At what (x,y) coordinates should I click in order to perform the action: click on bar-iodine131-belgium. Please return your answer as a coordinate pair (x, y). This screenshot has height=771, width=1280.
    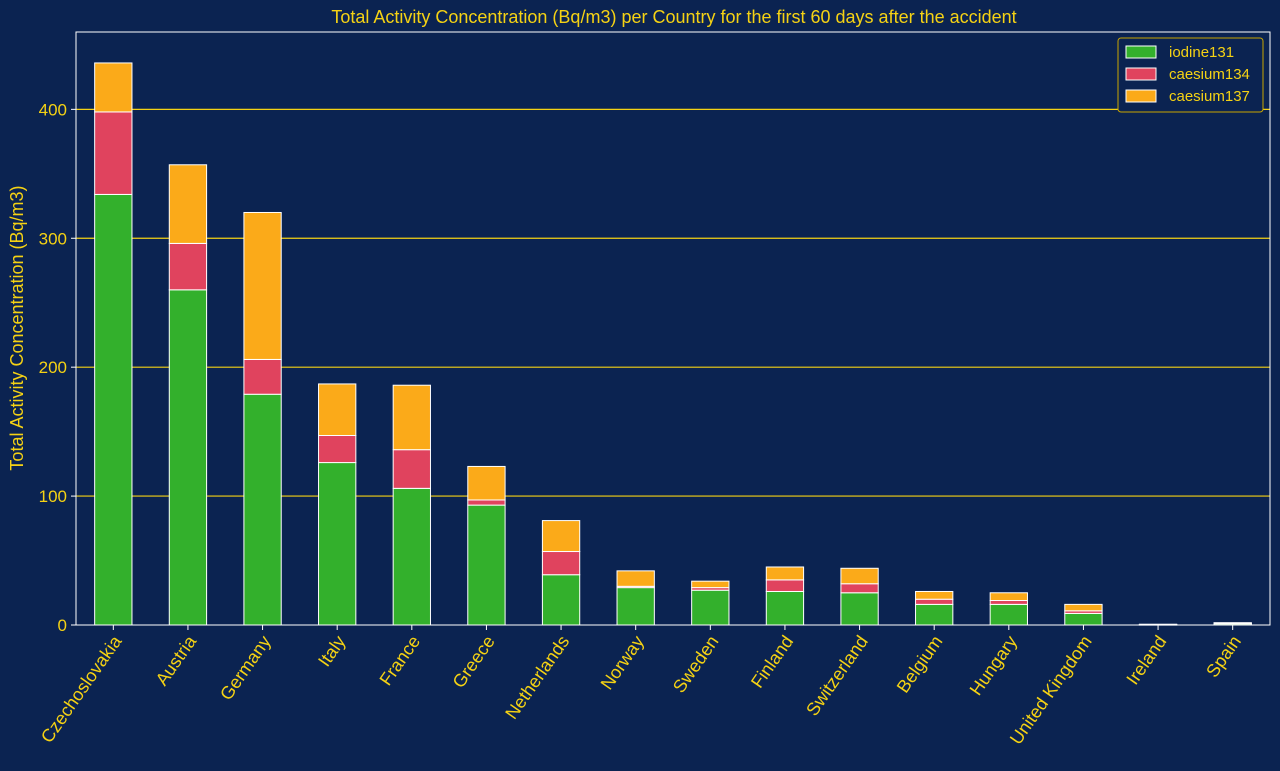
    Looking at the image, I should click on (934, 614).